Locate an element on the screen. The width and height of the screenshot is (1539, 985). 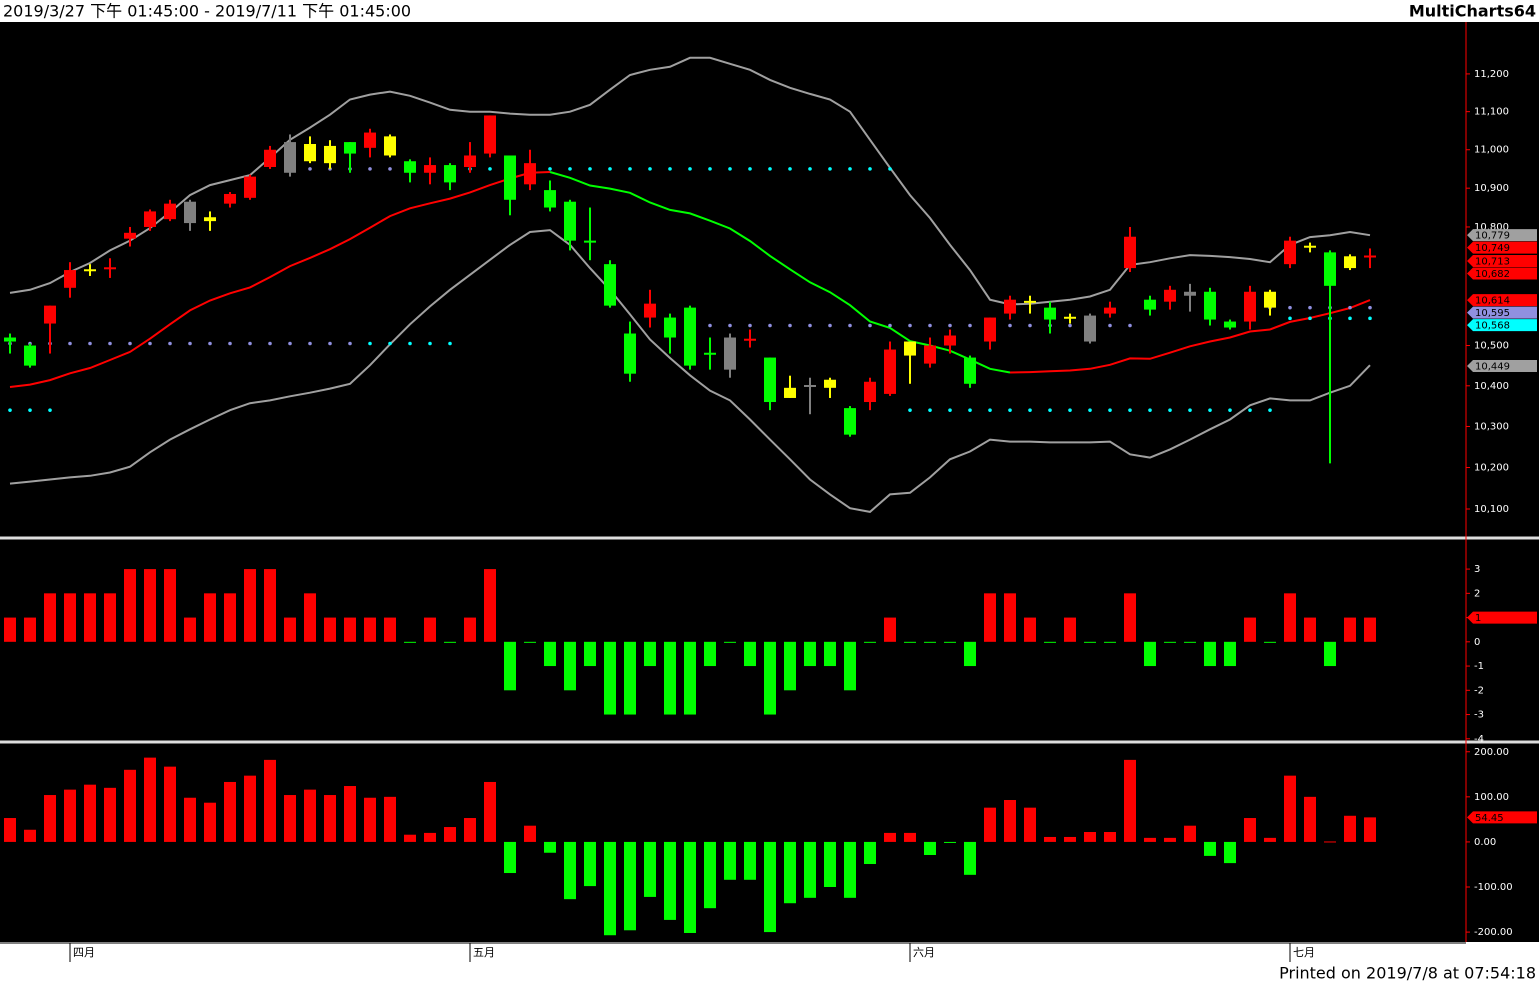
x-tick-label: 四月 is located at coordinates (84, 952).